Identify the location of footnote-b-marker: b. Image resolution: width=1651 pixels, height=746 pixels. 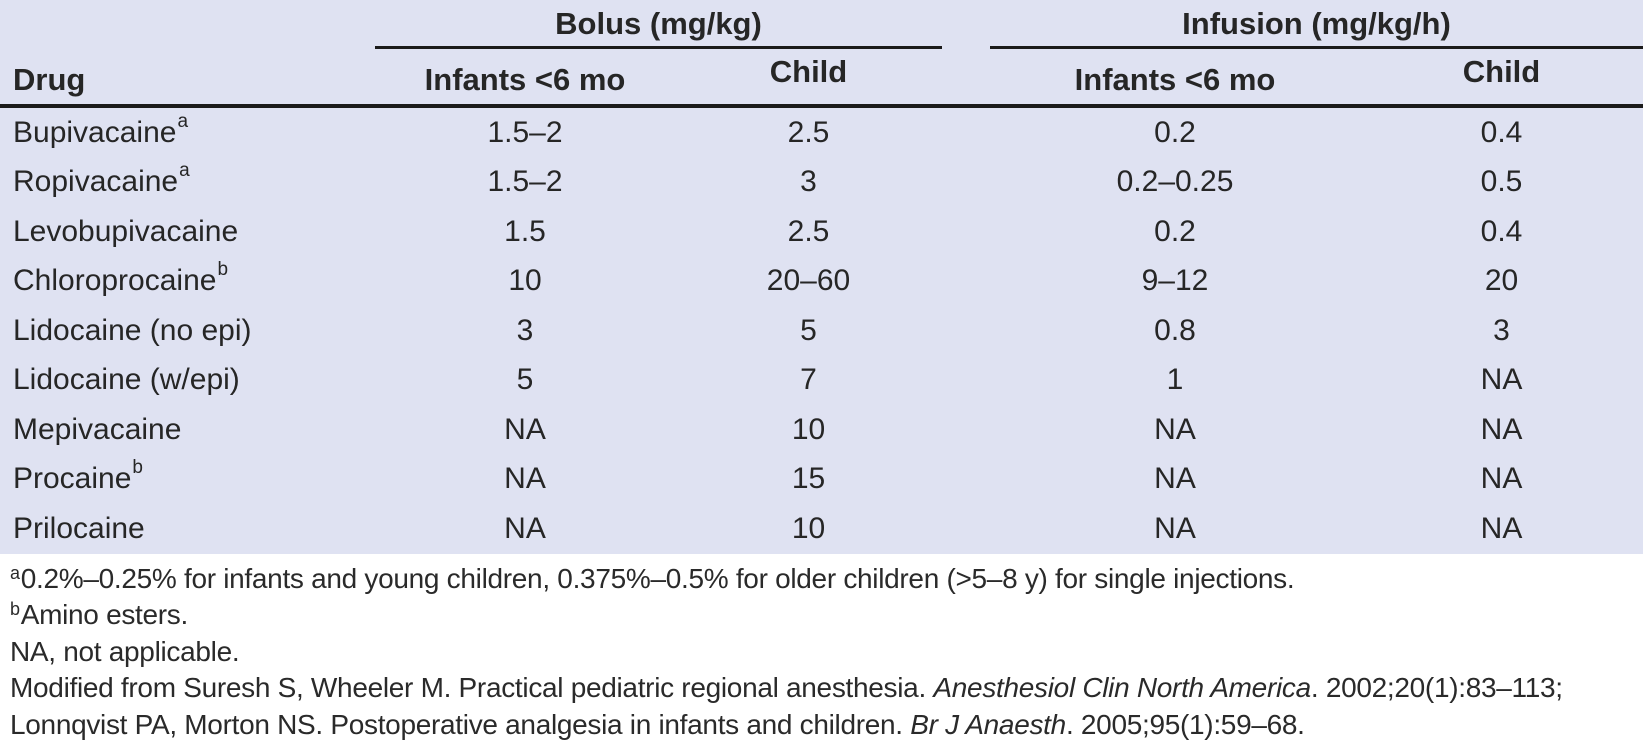
(15, 609).